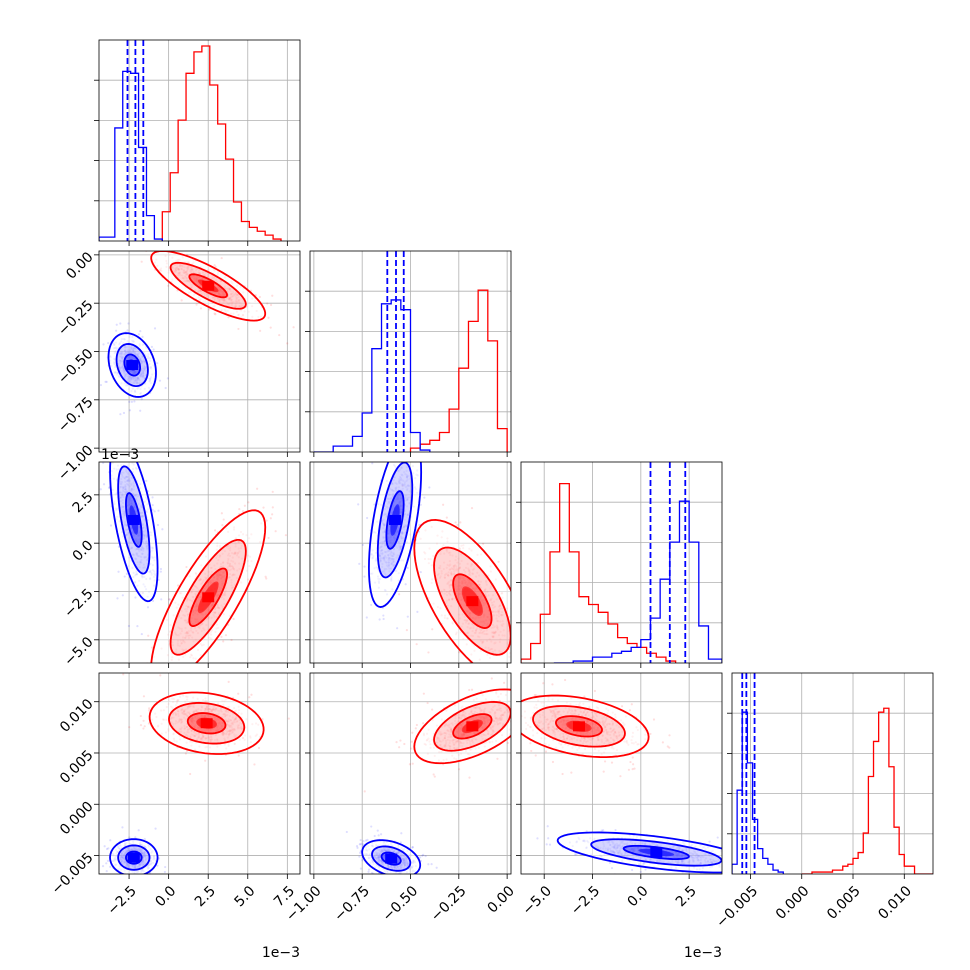  What do you see at coordinates (472, 601) in the screenshot?
I see `peak-marker` at bounding box center [472, 601].